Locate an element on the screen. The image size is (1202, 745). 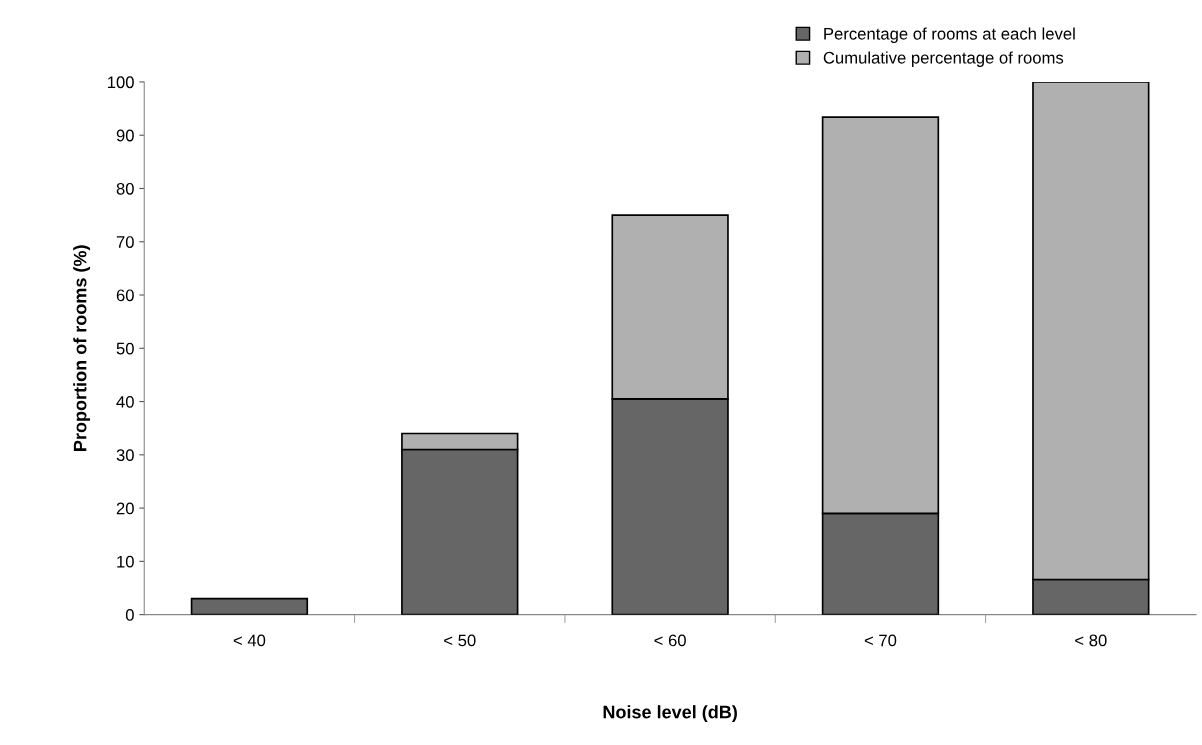
y-axis-title: Proportion of rooms (%) is located at coordinates (82, 348).